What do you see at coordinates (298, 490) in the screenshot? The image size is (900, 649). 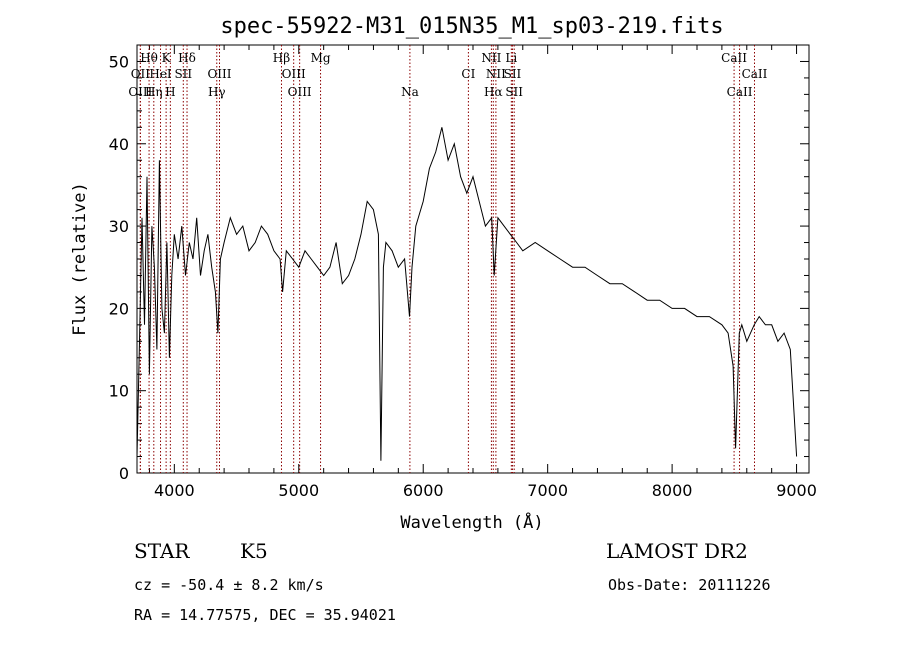 I see `x-tick-label: 5000` at bounding box center [298, 490].